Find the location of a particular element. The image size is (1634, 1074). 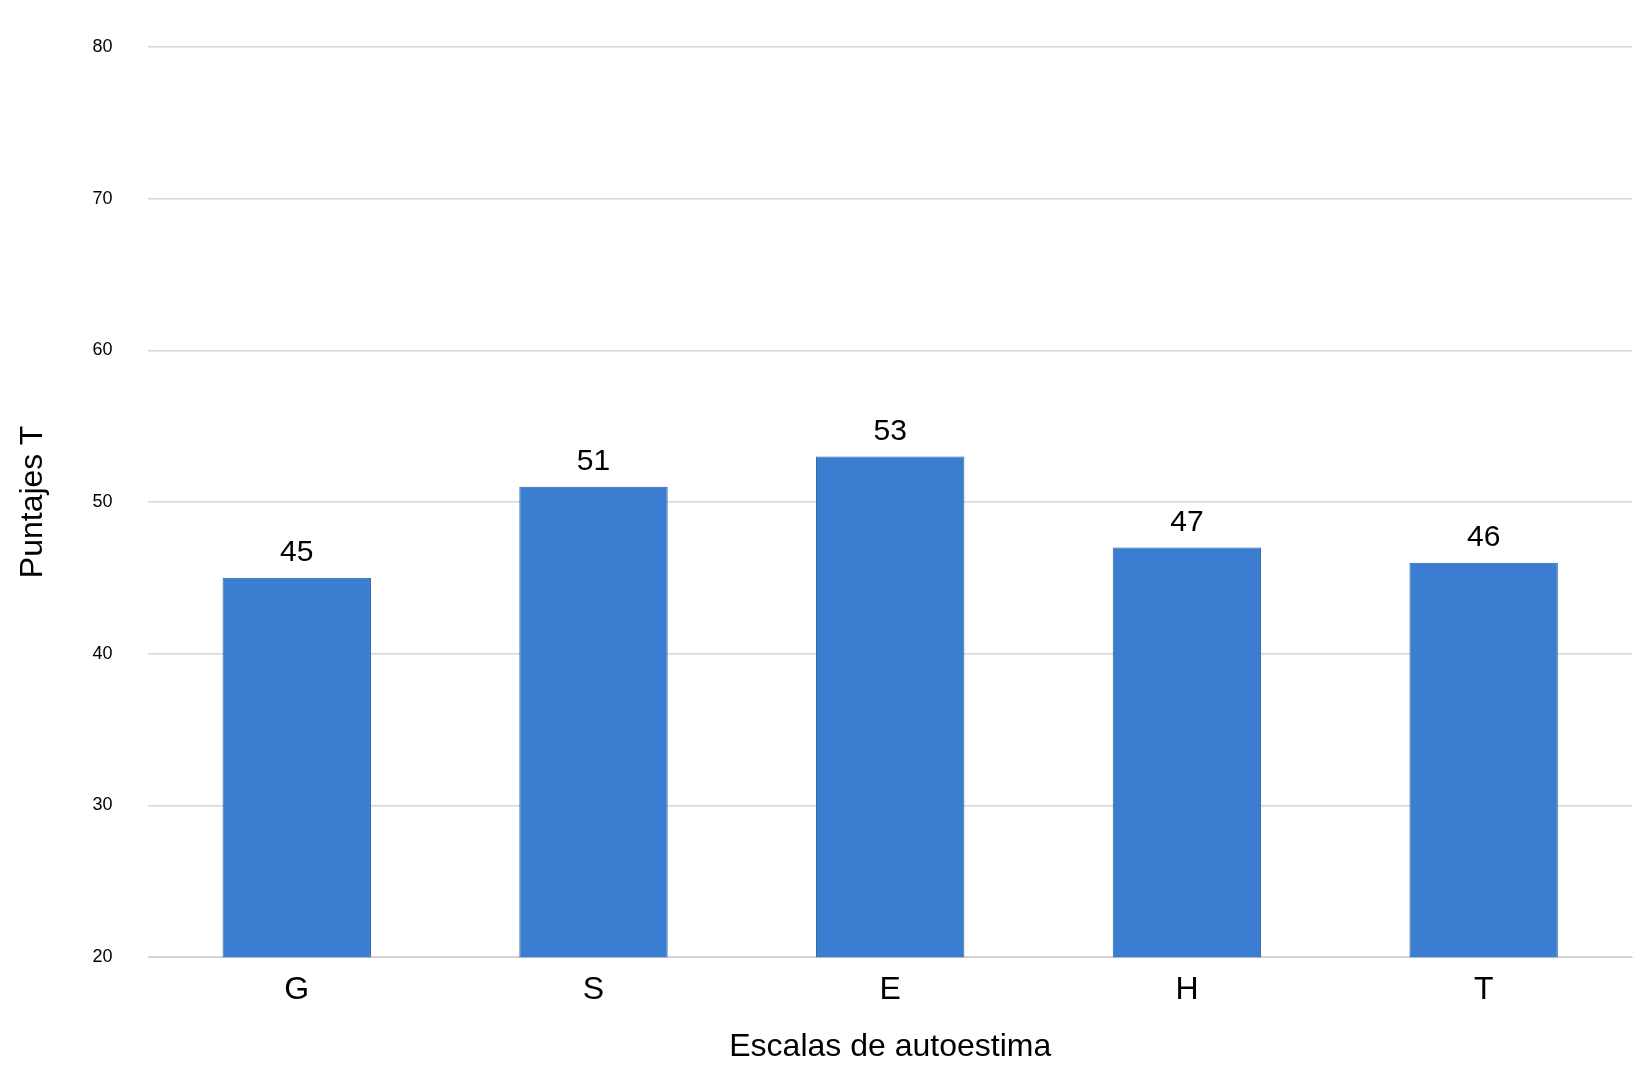

x-tick-label: T is located at coordinates (1483, 988).